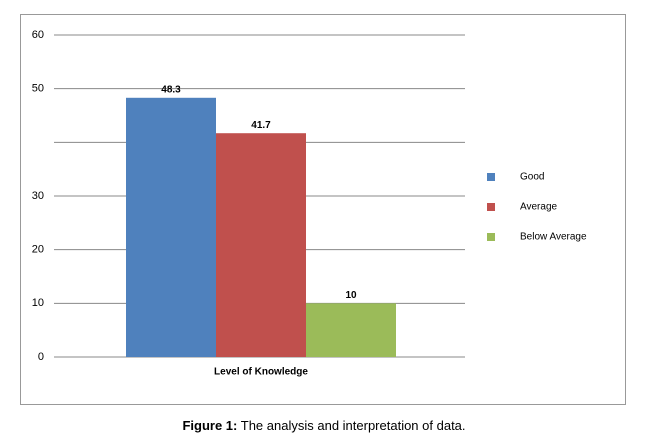 Image resolution: width=648 pixels, height=437 pixels. What do you see at coordinates (539, 207) in the screenshot?
I see `legend-label: Average` at bounding box center [539, 207].